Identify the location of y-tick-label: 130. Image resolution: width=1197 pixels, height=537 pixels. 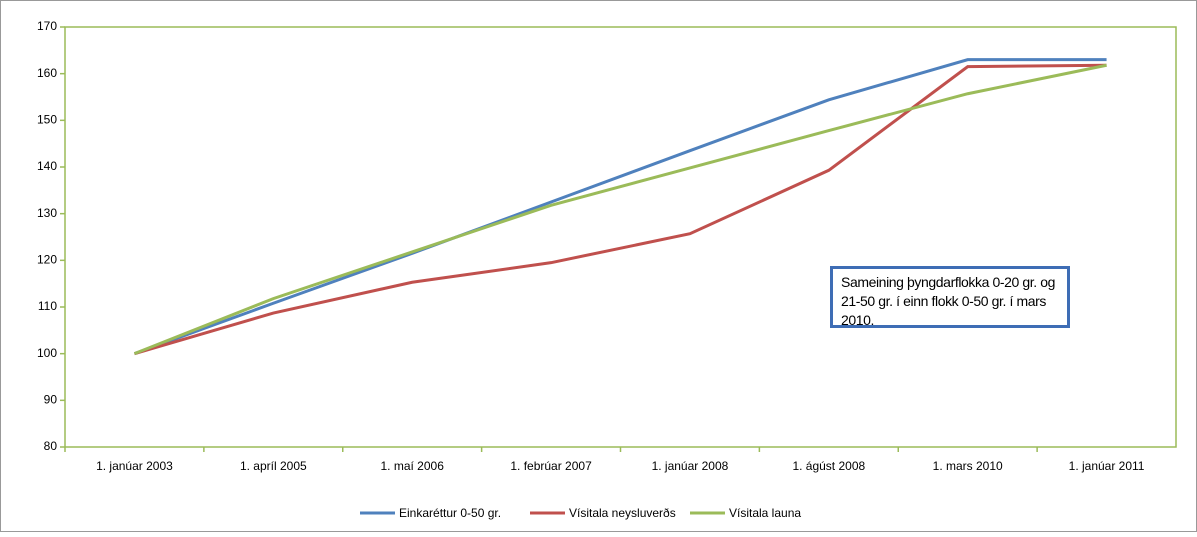
(47, 213).